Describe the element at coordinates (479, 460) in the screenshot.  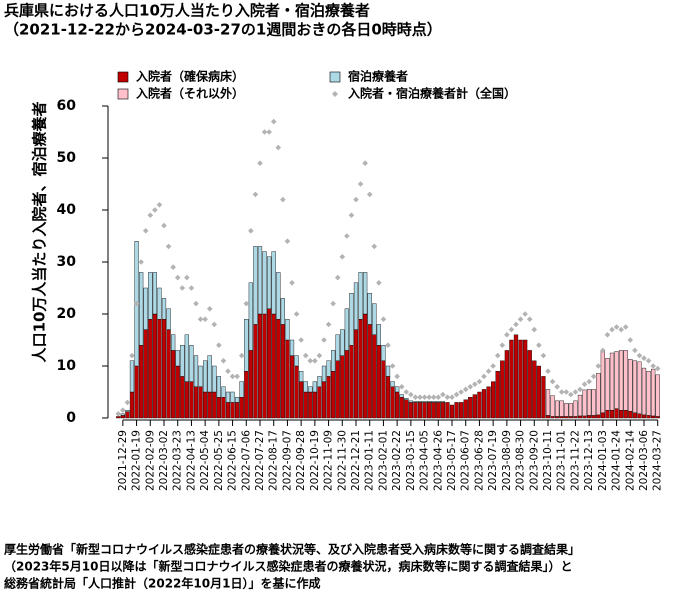
I see `x-tick-label: 2023-06-28` at that location.